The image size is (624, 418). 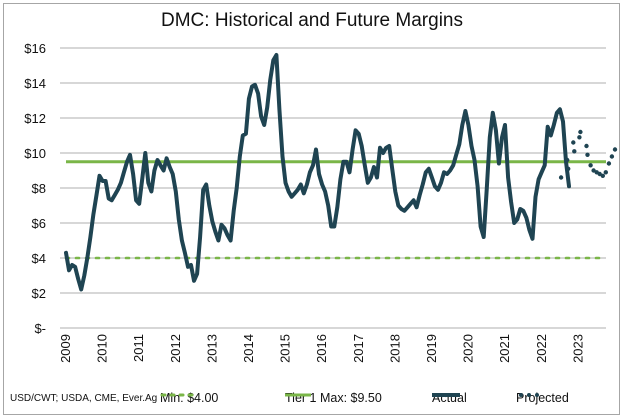 What do you see at coordinates (298, 395) in the screenshot?
I see `legend-swatch-tier1` at bounding box center [298, 395].